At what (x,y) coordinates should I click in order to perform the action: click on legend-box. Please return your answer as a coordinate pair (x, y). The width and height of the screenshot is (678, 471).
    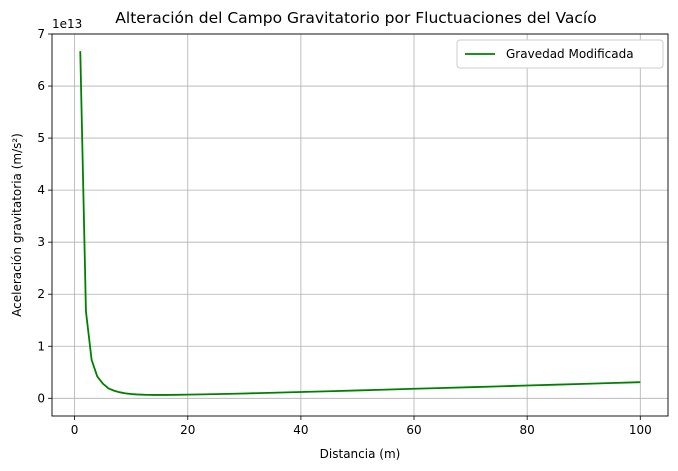
    Looking at the image, I should click on (560, 54).